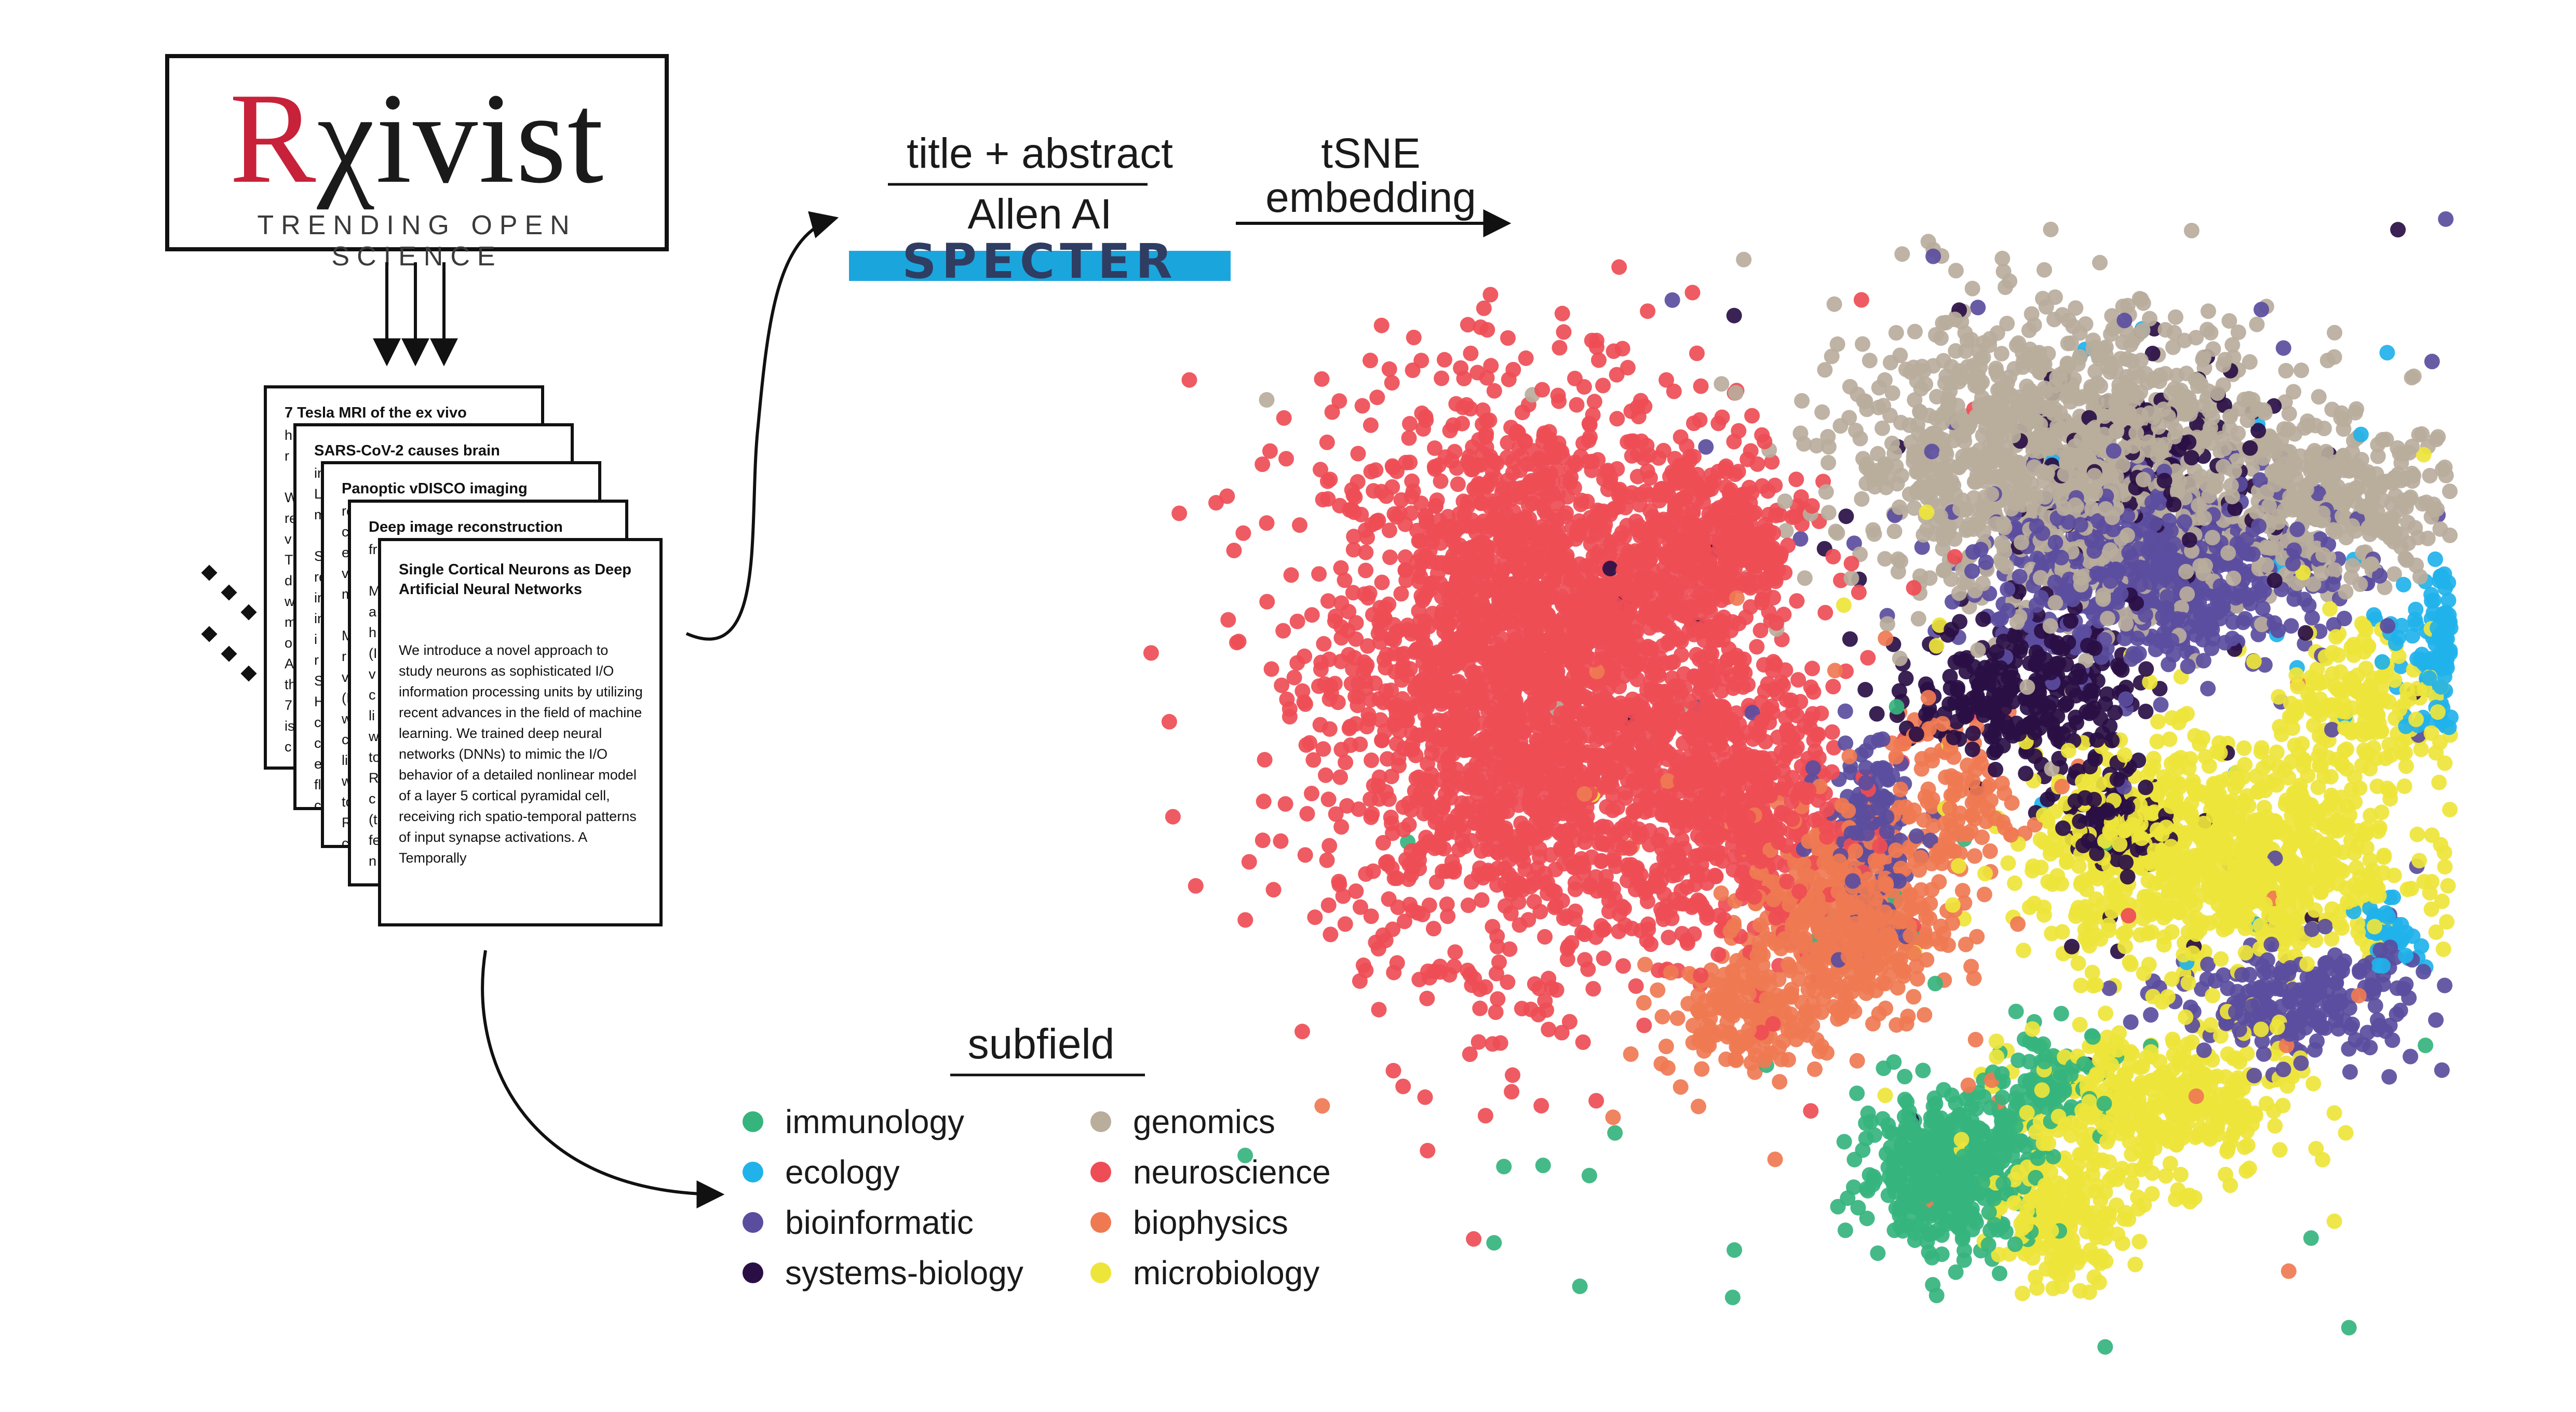 This screenshot has width=2576, height=1412. What do you see at coordinates (2418, 957) in the screenshot?
I see `point-ecology` at bounding box center [2418, 957].